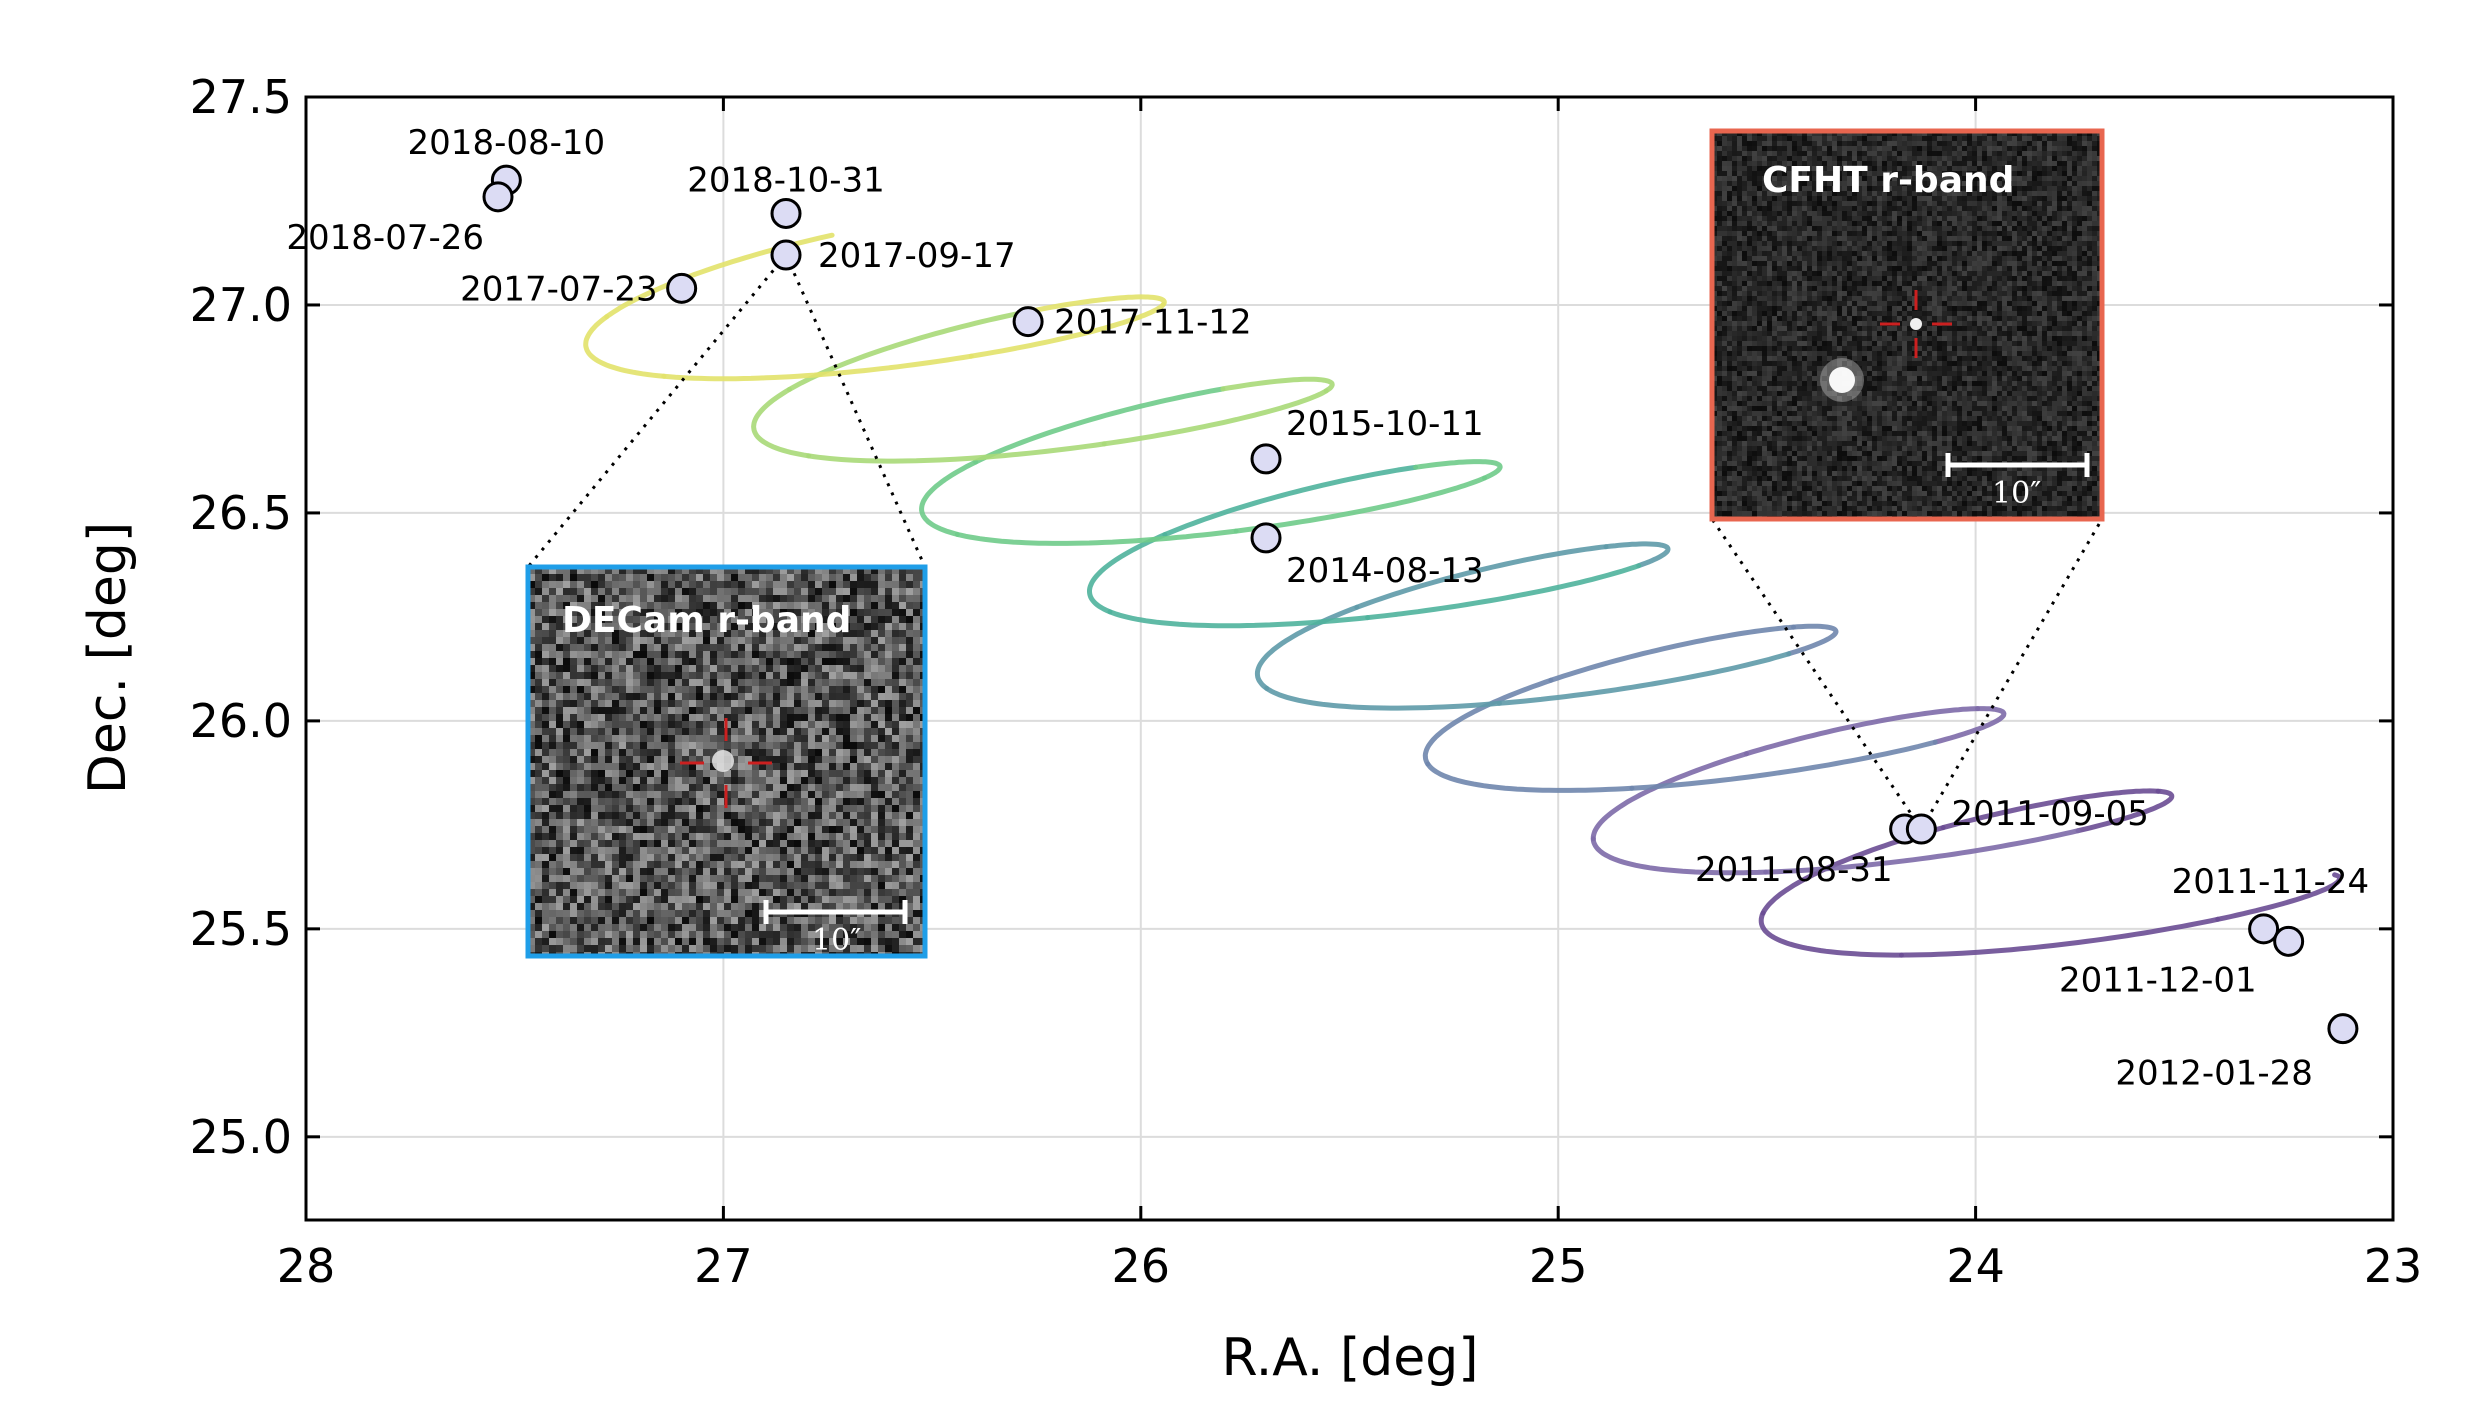 Image resolution: width=2470 pixels, height=1420 pixels. What do you see at coordinates (2016, 493) in the screenshot?
I see `cfht-scale-label: 10″` at bounding box center [2016, 493].